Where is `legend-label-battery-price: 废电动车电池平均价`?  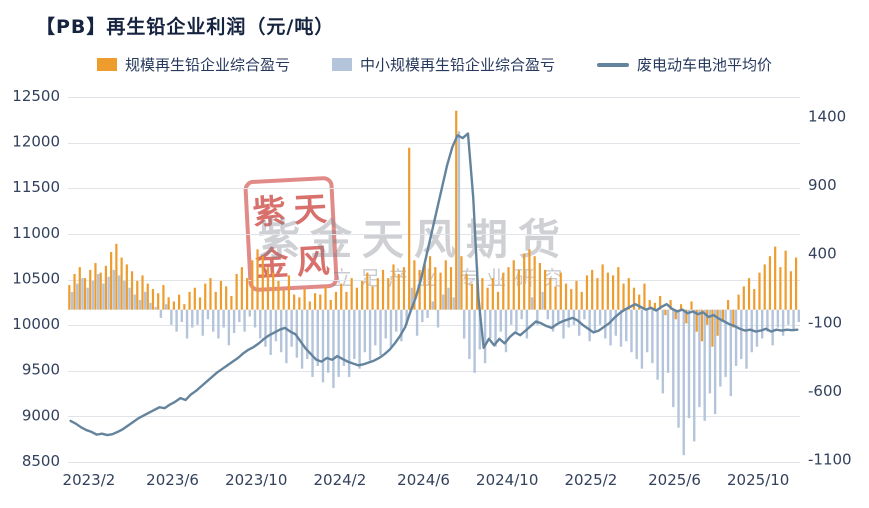 legend-label-battery-price: 废电动车电池平均价 is located at coordinates (705, 65).